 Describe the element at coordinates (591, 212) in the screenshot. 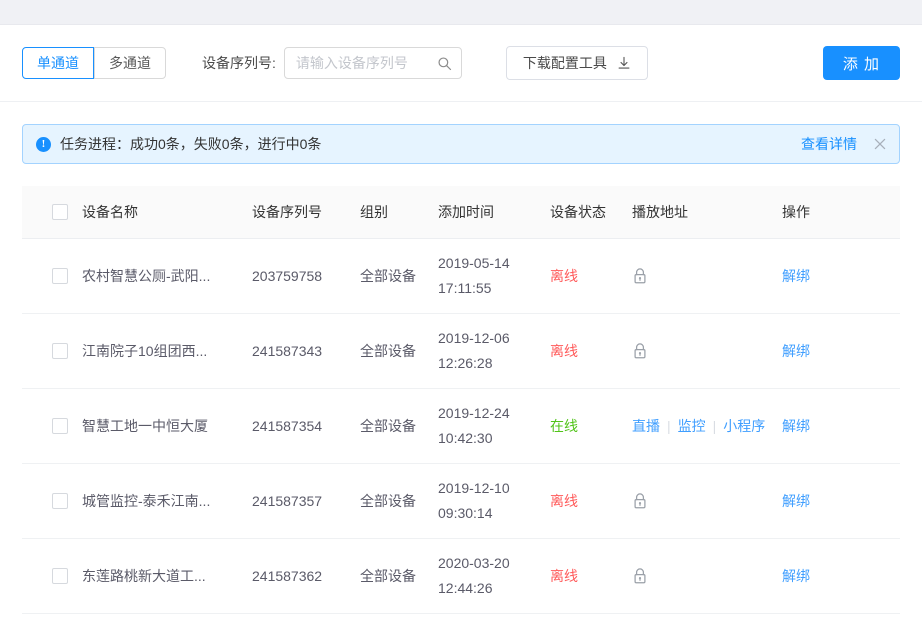

I see `header-device-status: 设备状态` at that location.